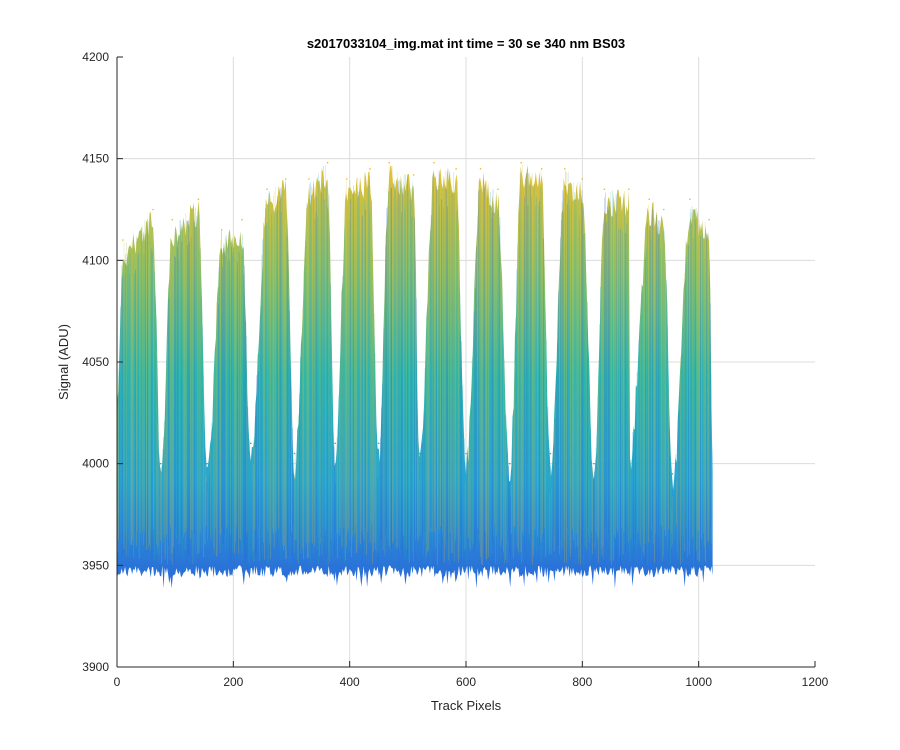 This screenshot has width=900, height=750. Describe the element at coordinates (95, 159) in the screenshot. I see `y-tick-label: 4150` at that location.